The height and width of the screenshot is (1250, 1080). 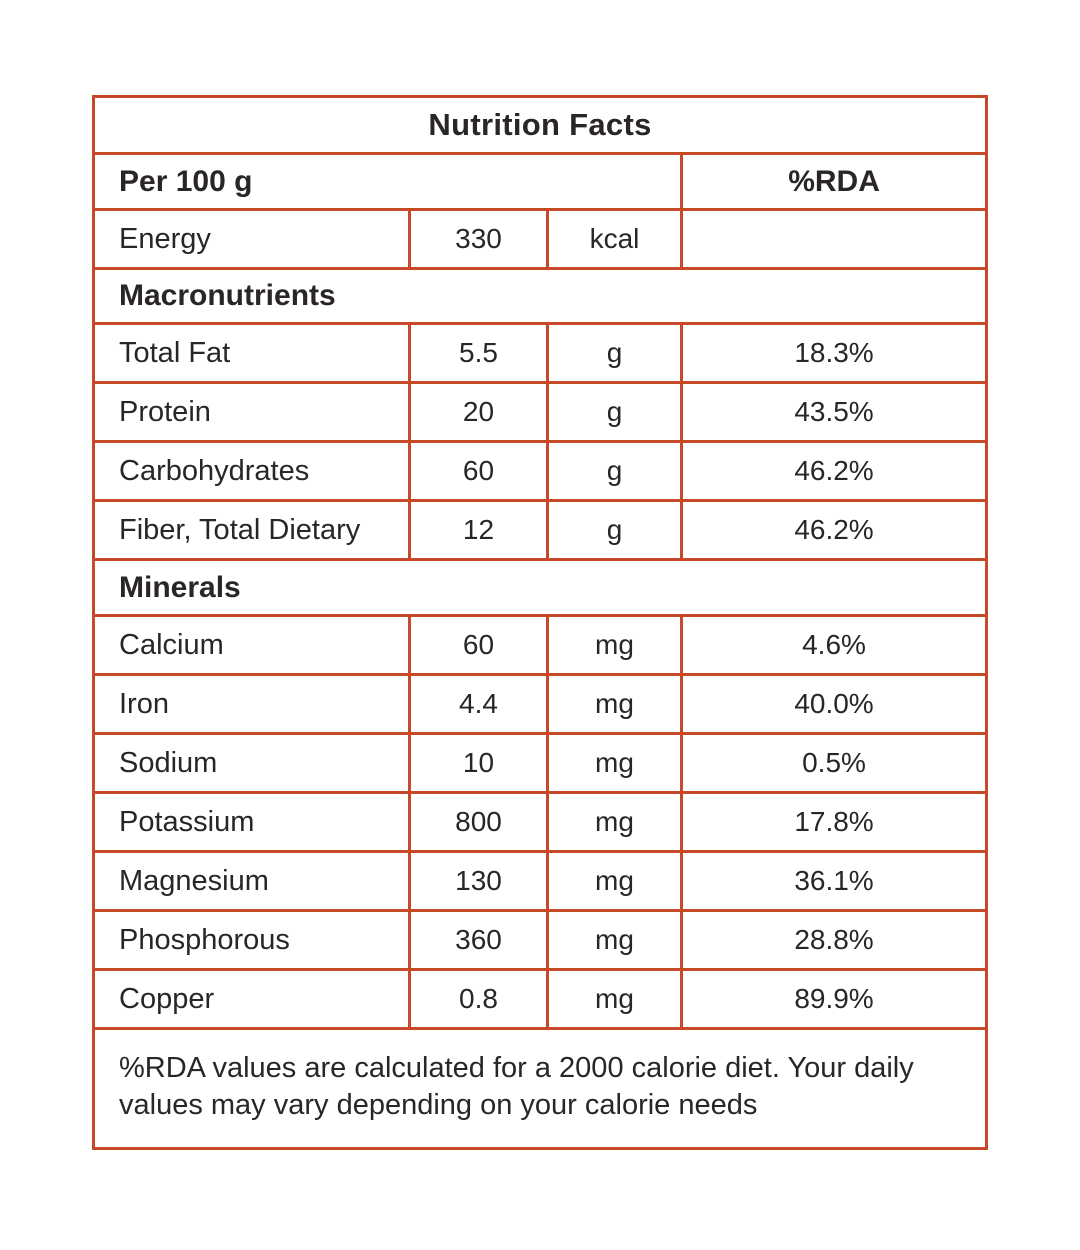 I want to click on rda-column-header: %RDA, so click(x=834, y=181).